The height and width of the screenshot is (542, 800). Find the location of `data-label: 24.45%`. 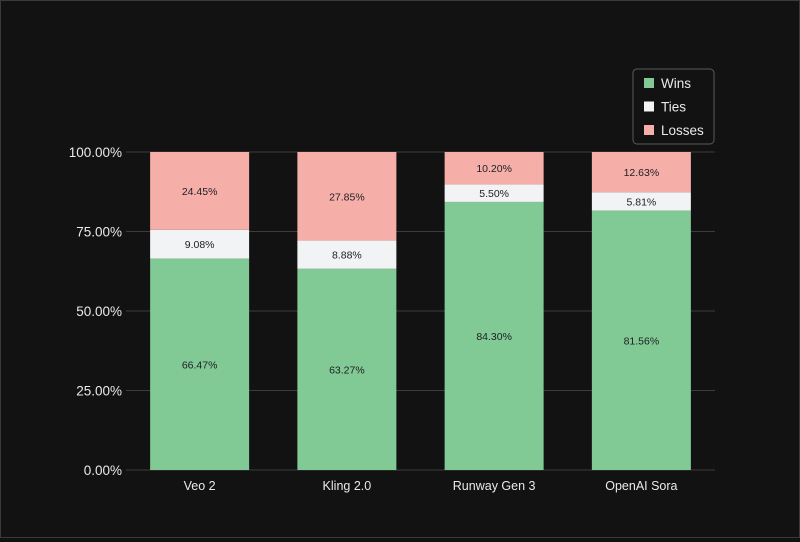

data-label: 24.45% is located at coordinates (200, 192).